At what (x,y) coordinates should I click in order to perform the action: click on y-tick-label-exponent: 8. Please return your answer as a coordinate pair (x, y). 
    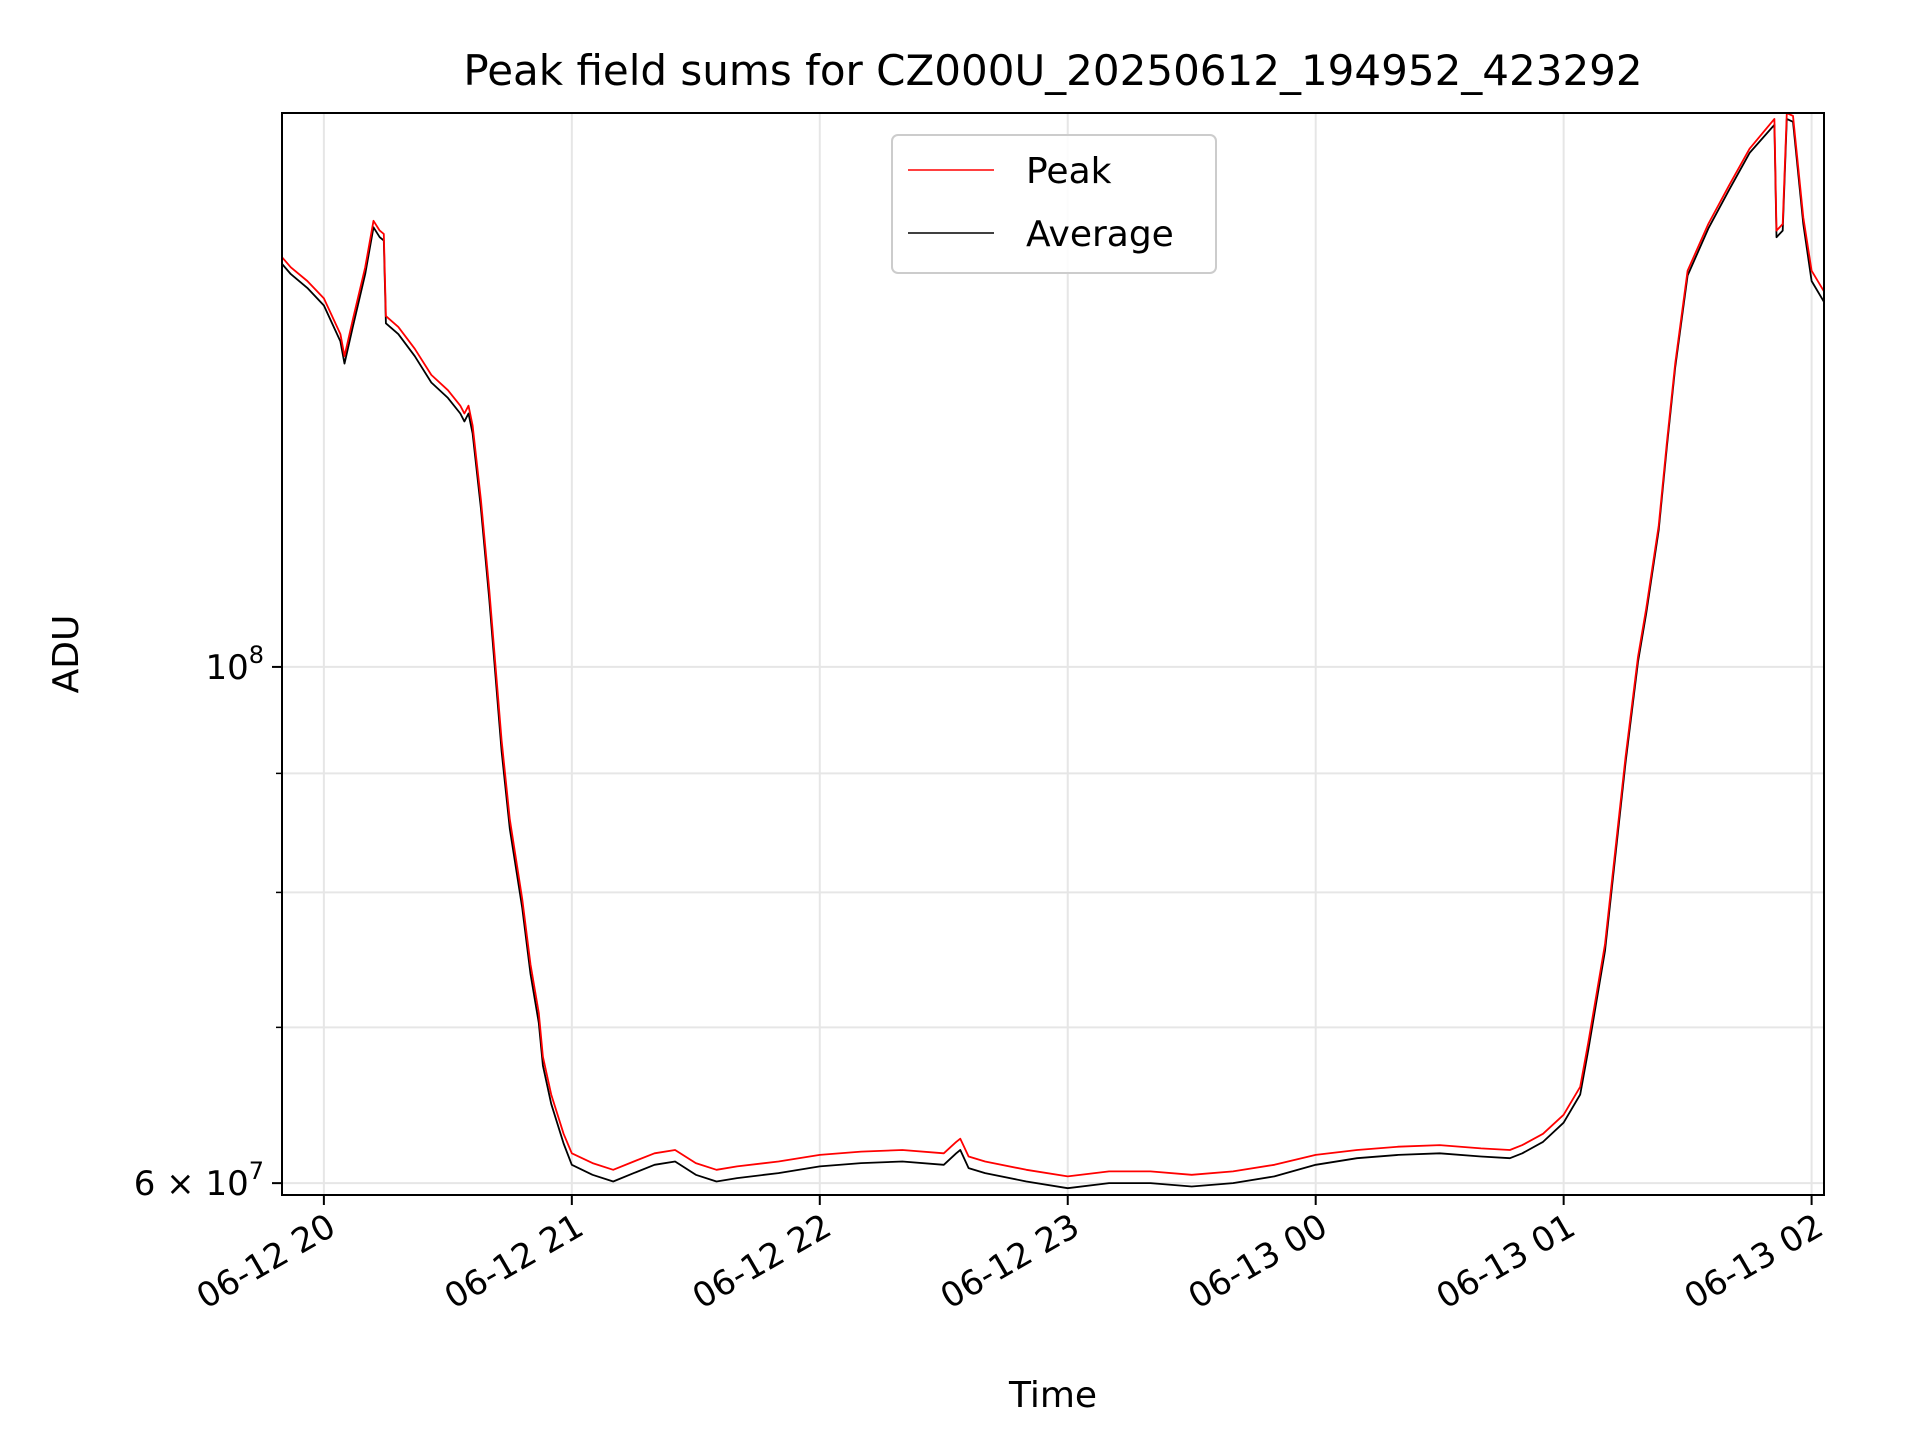
    Looking at the image, I should click on (256, 655).